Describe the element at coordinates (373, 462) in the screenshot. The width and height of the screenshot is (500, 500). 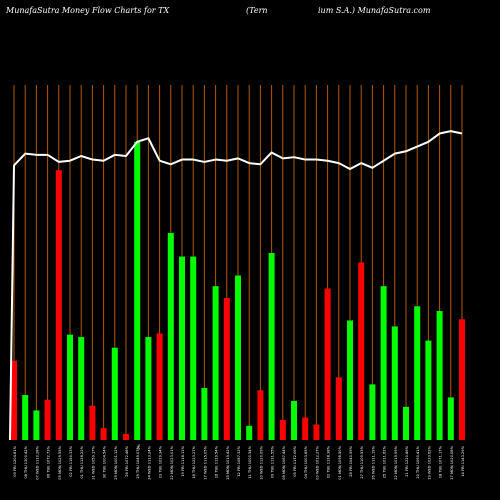
I see `x-tick-label: 26 WED 1111.19%` at that location.